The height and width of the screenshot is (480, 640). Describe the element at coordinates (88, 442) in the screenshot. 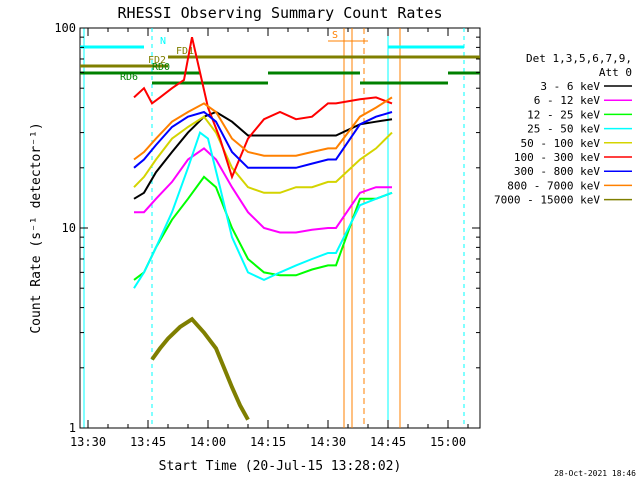

I see `x-tick-label: 13:30` at that location.